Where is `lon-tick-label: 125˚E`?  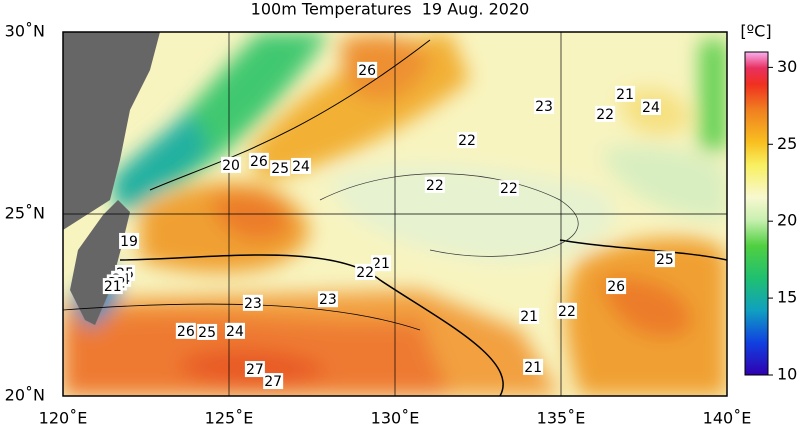 lon-tick-label: 125˚E is located at coordinates (229, 418).